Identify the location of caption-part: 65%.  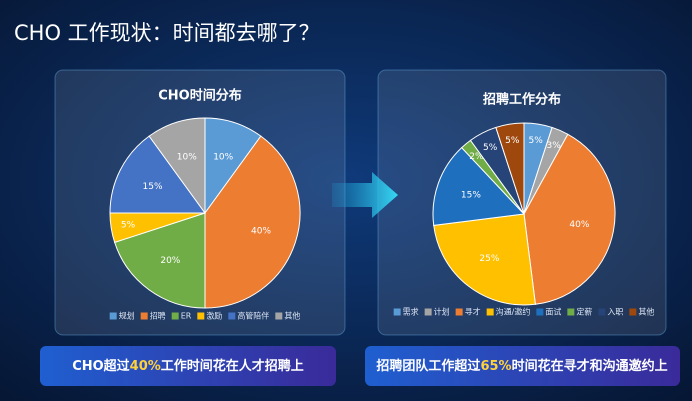
(495, 366).